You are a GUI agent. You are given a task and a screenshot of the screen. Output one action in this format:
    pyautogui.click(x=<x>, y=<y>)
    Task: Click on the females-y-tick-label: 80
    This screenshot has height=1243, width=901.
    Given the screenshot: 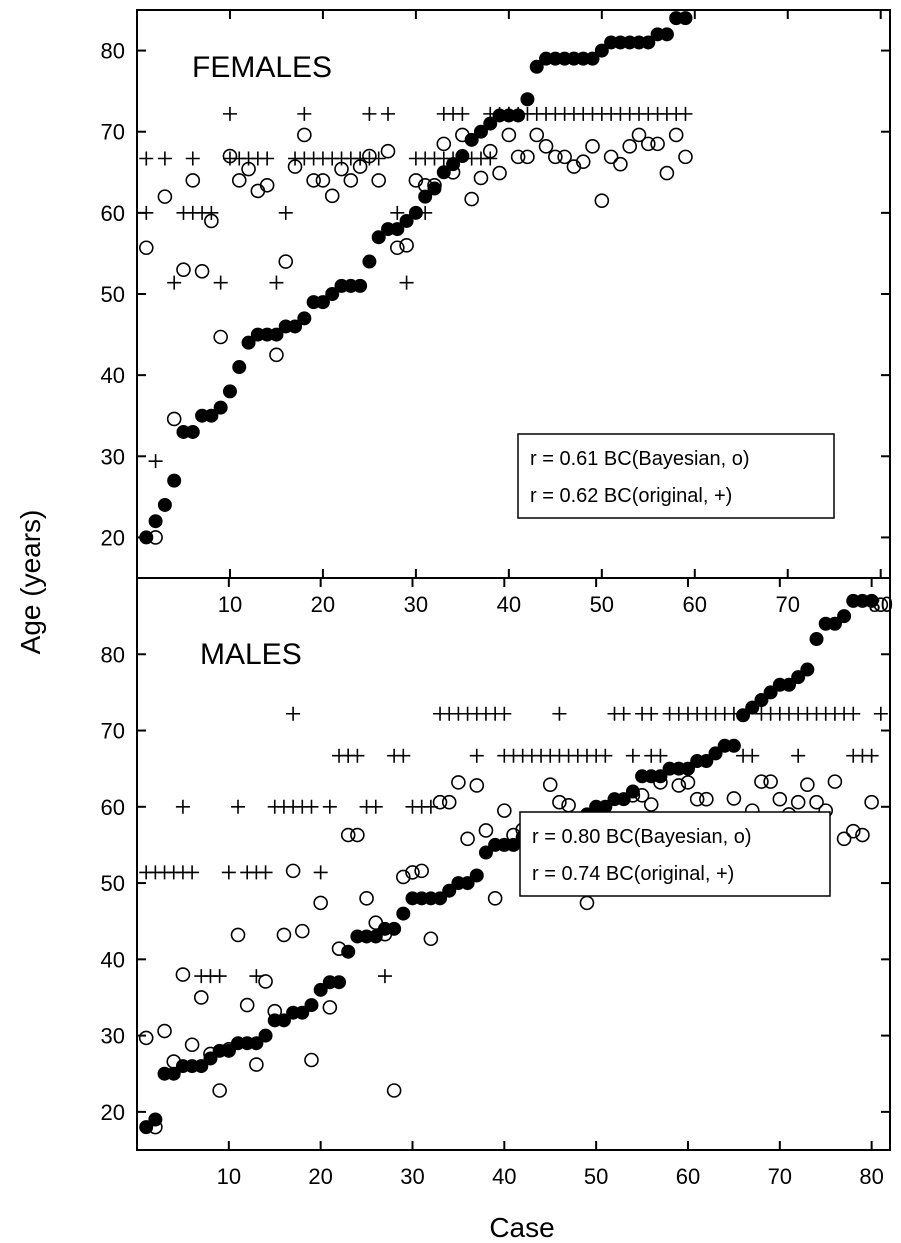 What is the action you would take?
    pyautogui.click(x=113, y=51)
    